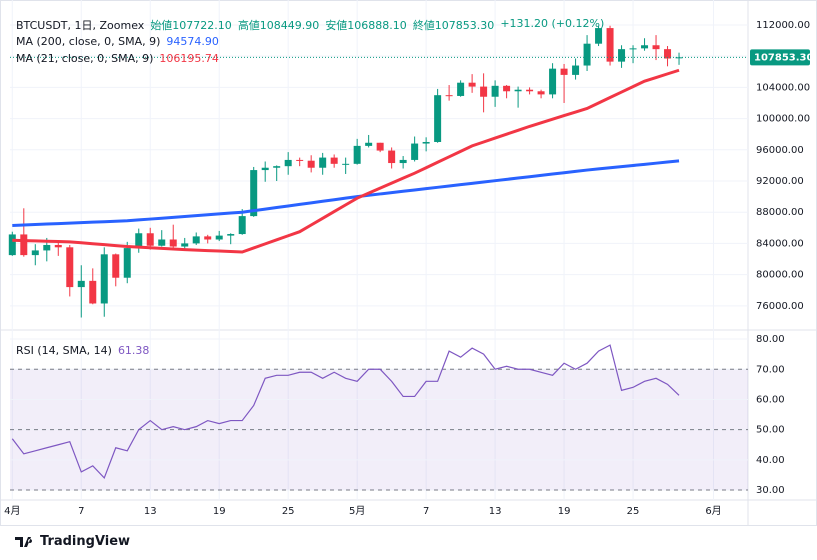 This screenshot has width=817, height=560. I want to click on y-tick-label: 92000.00, so click(780, 181).